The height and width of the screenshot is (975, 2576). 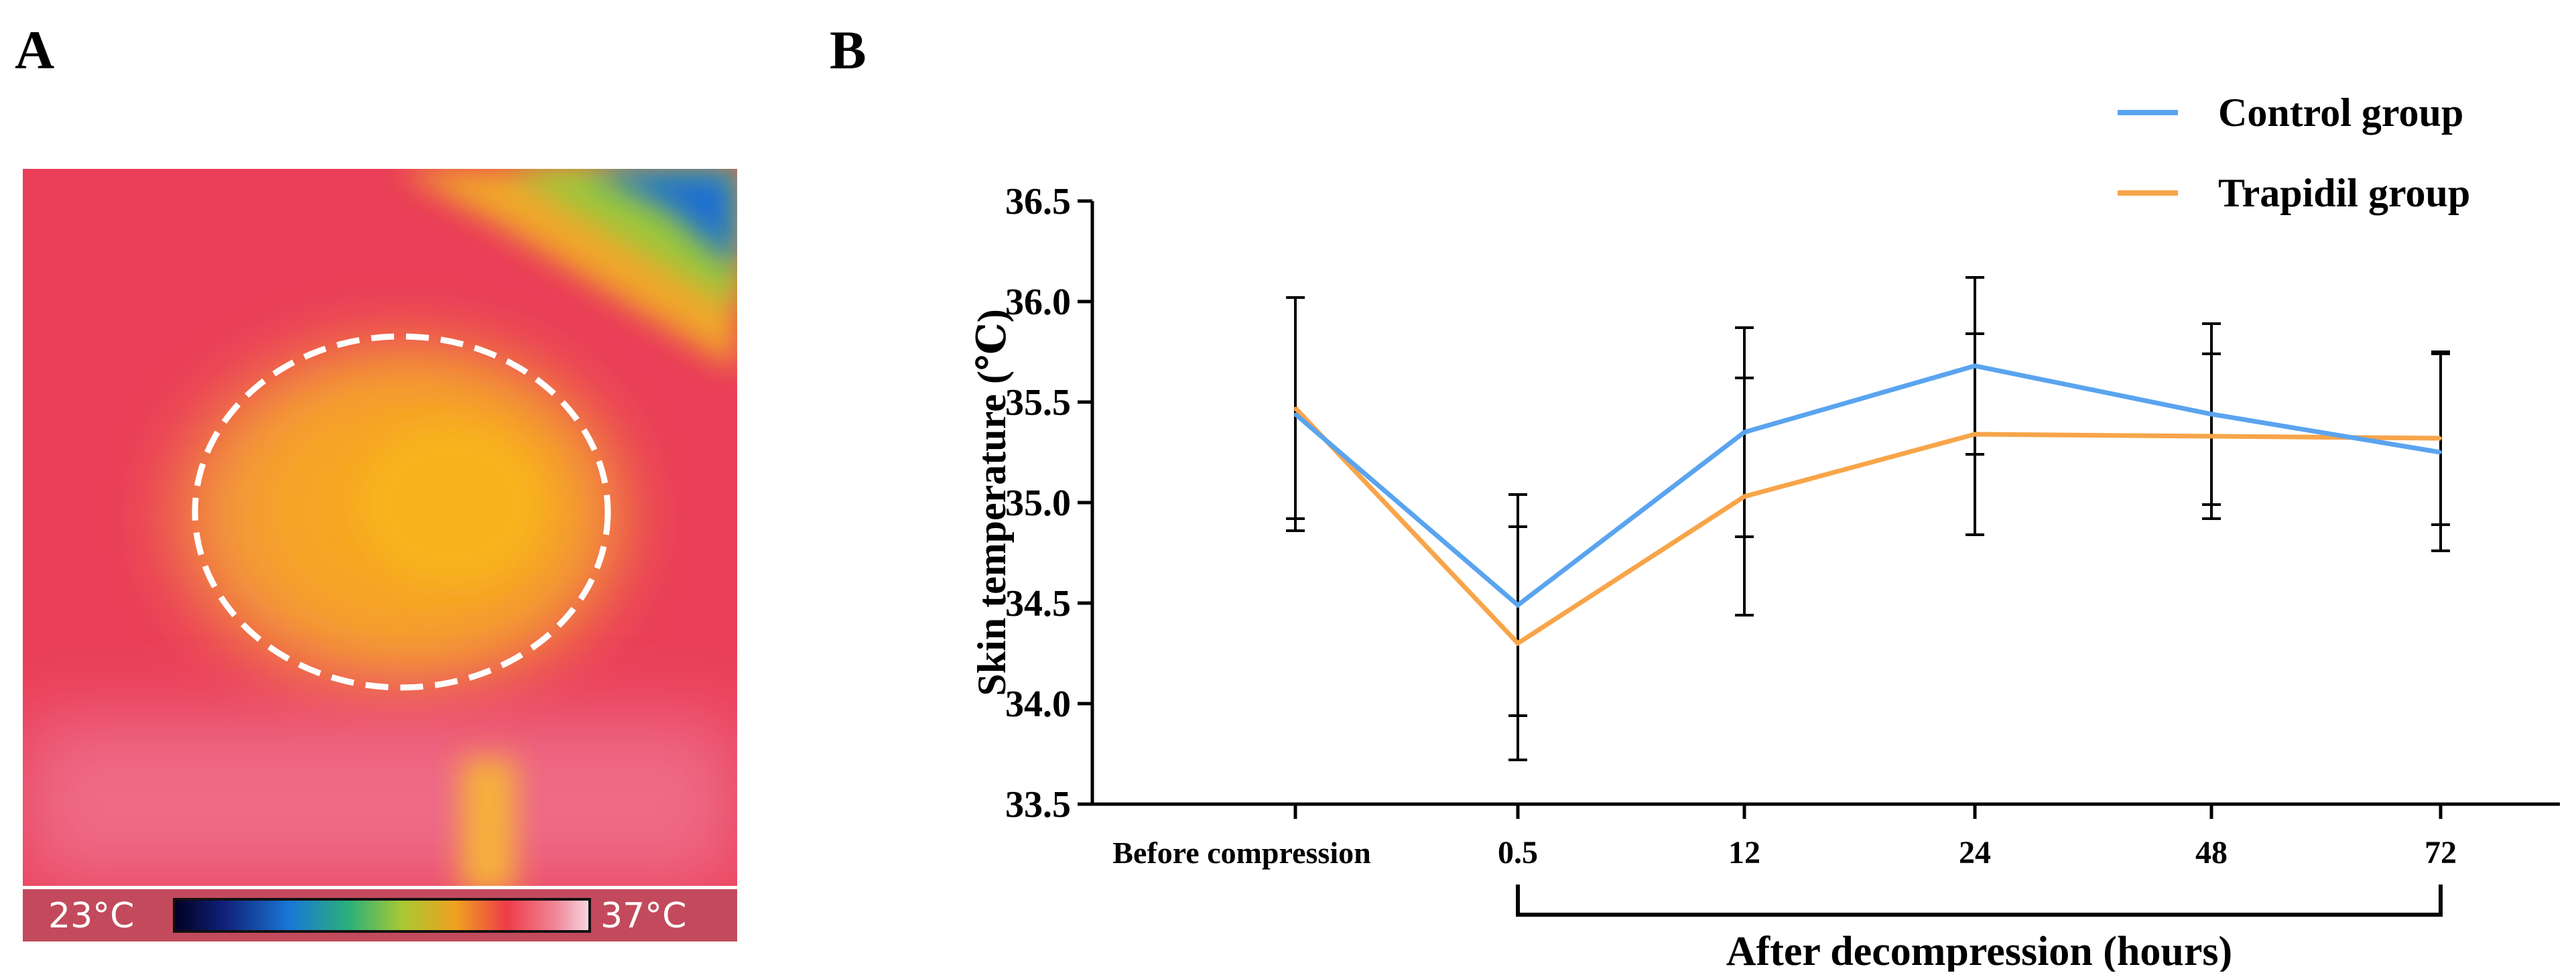 What do you see at coordinates (1979, 950) in the screenshot?
I see `x-axis-label: After decompression (hours)` at bounding box center [1979, 950].